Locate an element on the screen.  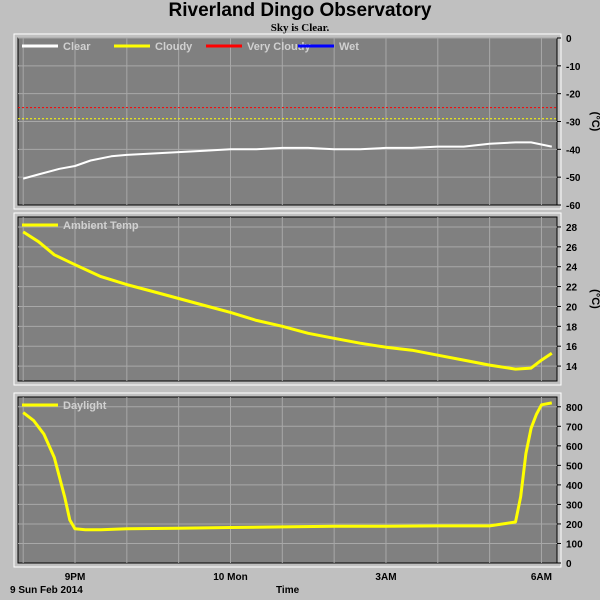
y-tick-label: -50 is located at coordinates (573, 178).